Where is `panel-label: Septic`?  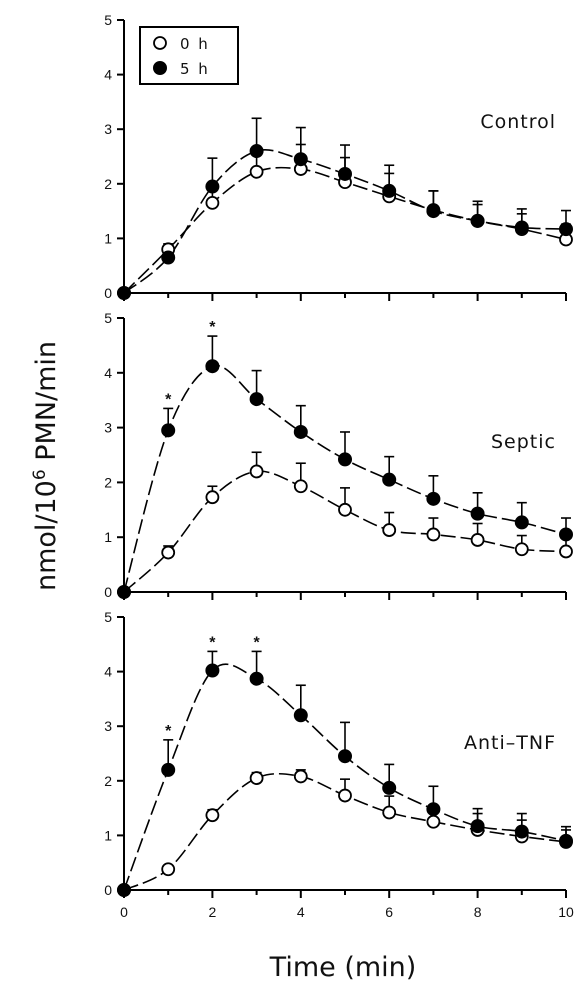
panel-label: Septic is located at coordinates (523, 442).